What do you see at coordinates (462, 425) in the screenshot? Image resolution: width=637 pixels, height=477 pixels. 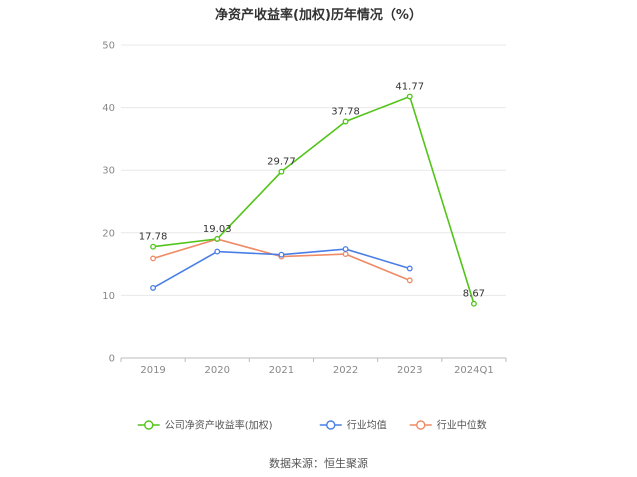 I see `legend-label: 行业中位数` at bounding box center [462, 425].